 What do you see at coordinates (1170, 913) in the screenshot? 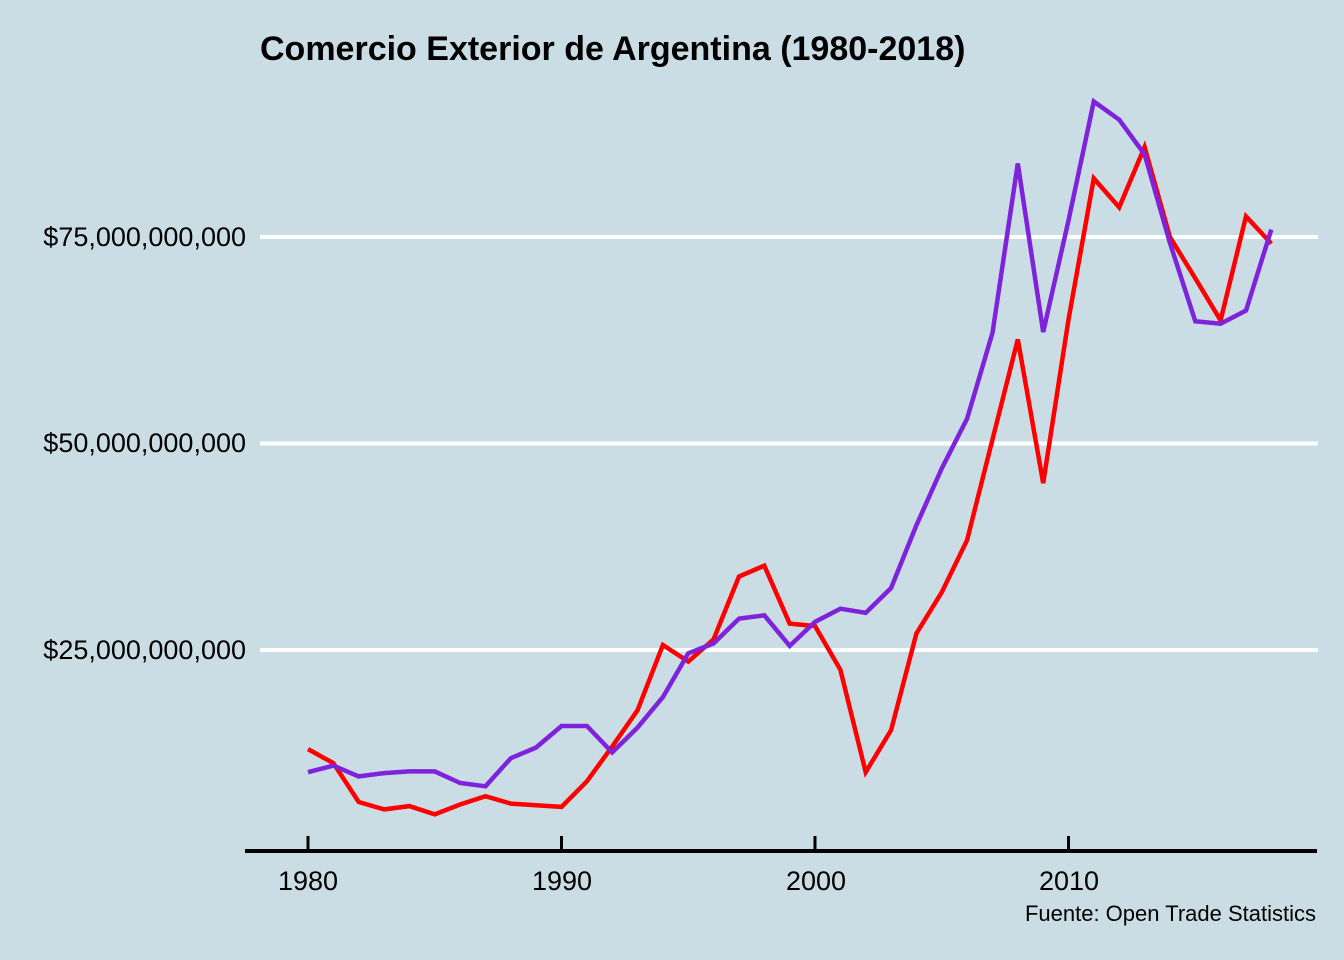
I see `source-note: Fuente: Open Trade Statistics` at bounding box center [1170, 913].